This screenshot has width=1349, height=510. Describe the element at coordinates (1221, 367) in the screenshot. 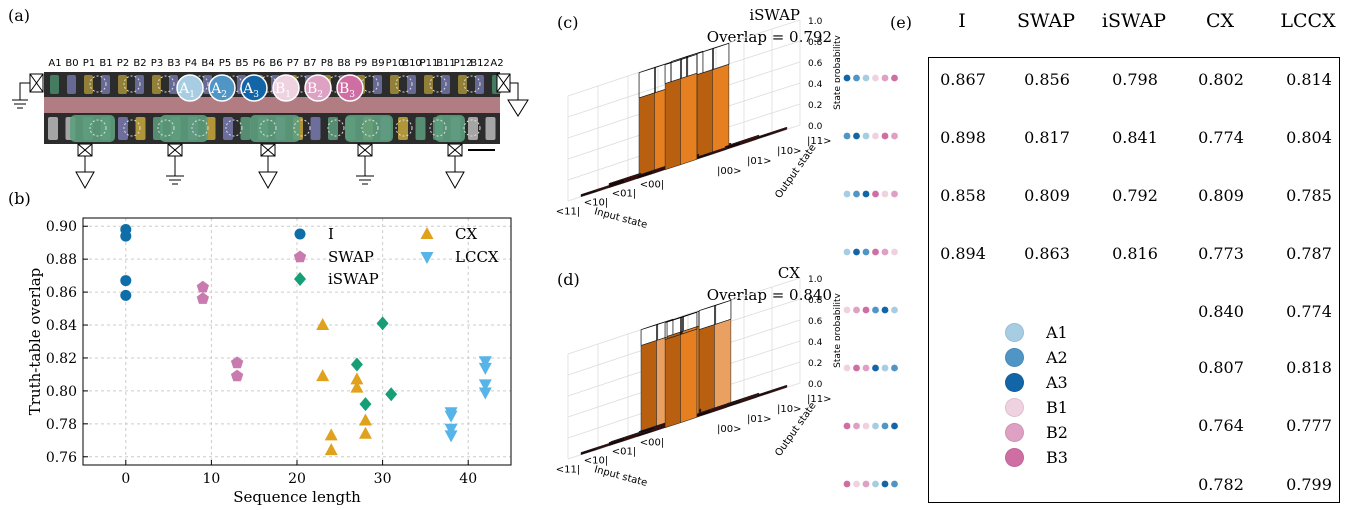

I see `table-cell: 0.807` at that location.